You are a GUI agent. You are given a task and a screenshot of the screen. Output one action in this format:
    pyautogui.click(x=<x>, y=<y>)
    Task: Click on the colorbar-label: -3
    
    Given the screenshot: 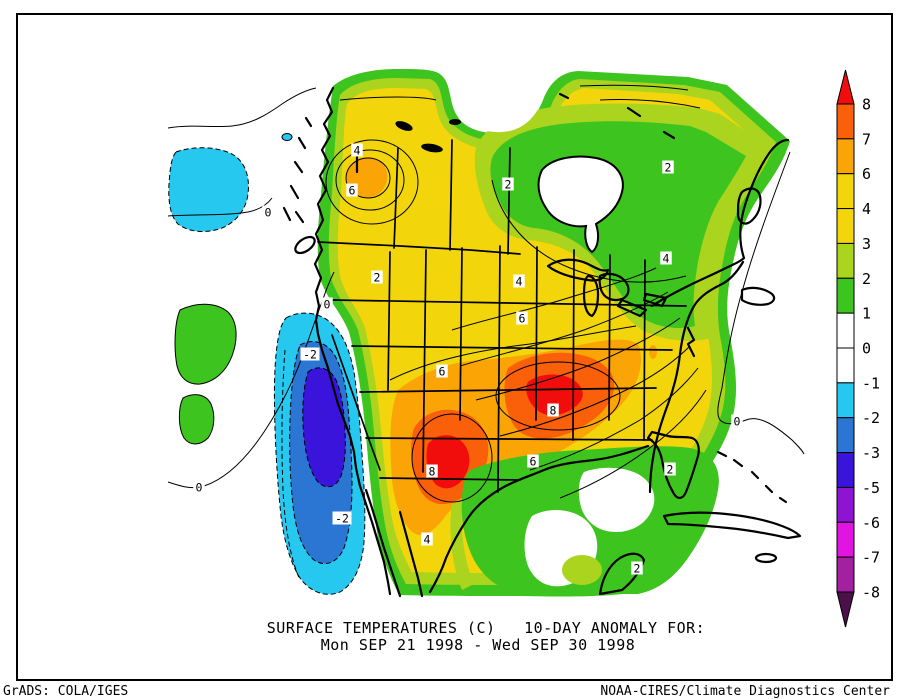 What is the action you would take?
    pyautogui.click(x=871, y=453)
    